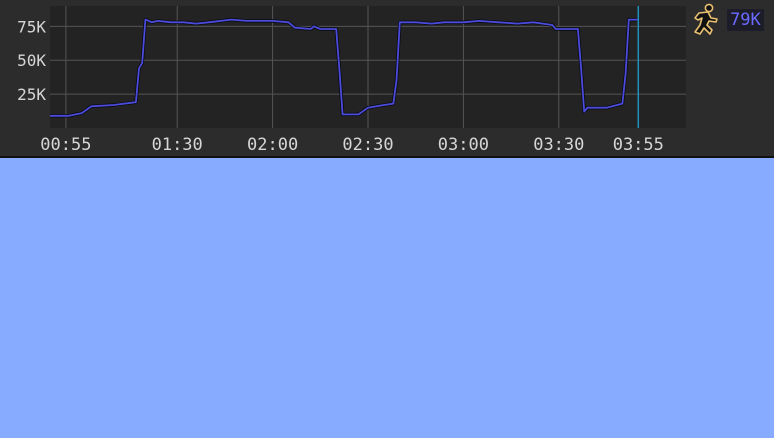 The image size is (774, 438). Describe the element at coordinates (706, 19) in the screenshot. I see `runner-icon` at that location.